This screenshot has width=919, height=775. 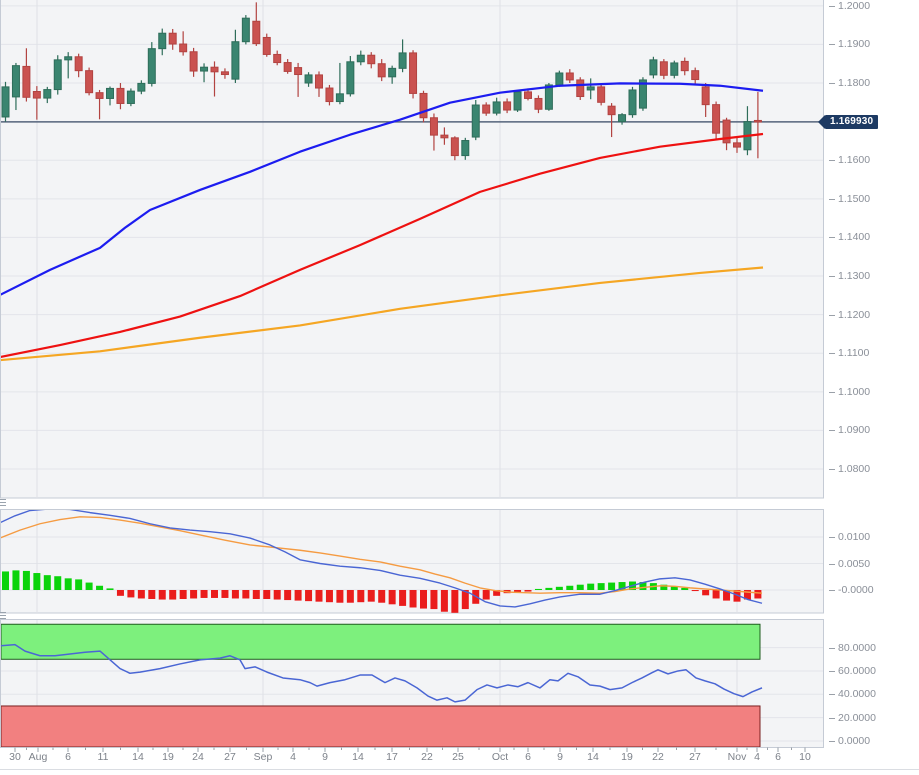 What do you see at coordinates (821, 122) in the screenshot?
I see `price-badge-arrow-icon` at bounding box center [821, 122].